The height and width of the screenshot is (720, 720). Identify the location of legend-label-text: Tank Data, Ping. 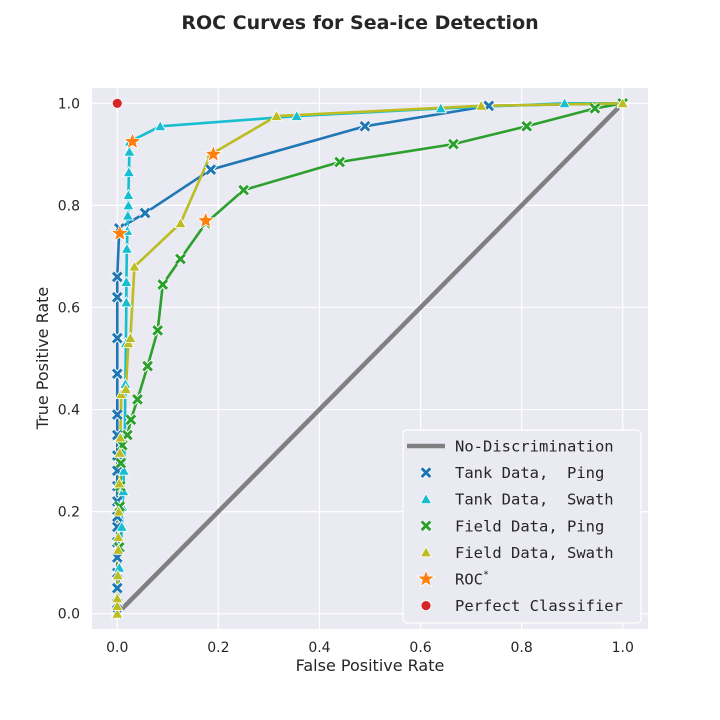
(529, 473).